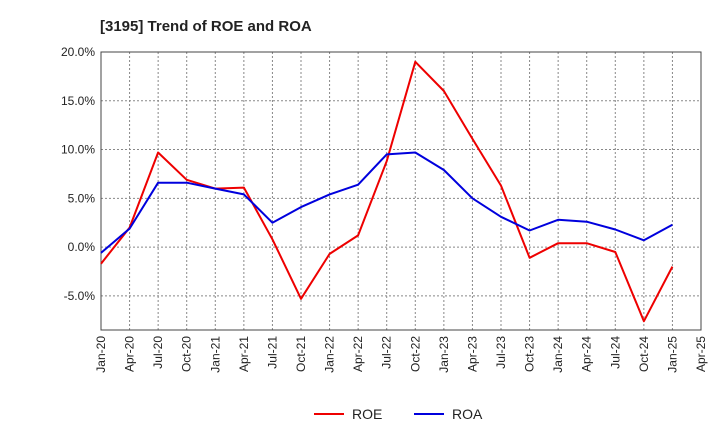 The width and height of the screenshot is (720, 440). I want to click on x-tick-label: Jul-22, so click(387, 352).